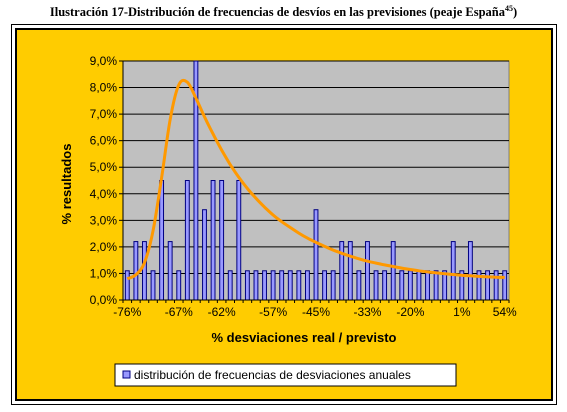 This screenshot has height=412, width=567. Describe the element at coordinates (126, 374) in the screenshot. I see `legend-swatch` at that location.